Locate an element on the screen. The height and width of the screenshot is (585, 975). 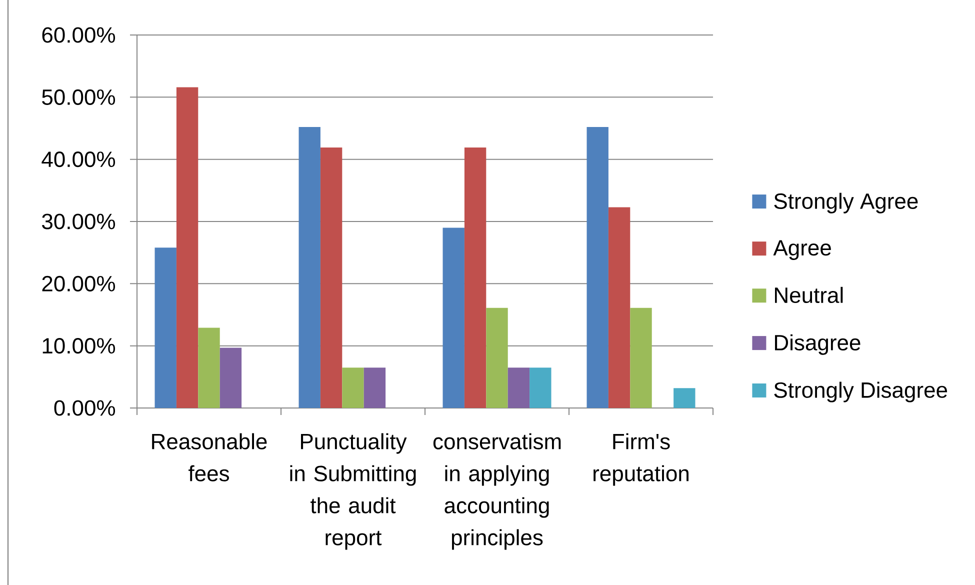
legend-label: Strongly Disagree is located at coordinates (861, 392).